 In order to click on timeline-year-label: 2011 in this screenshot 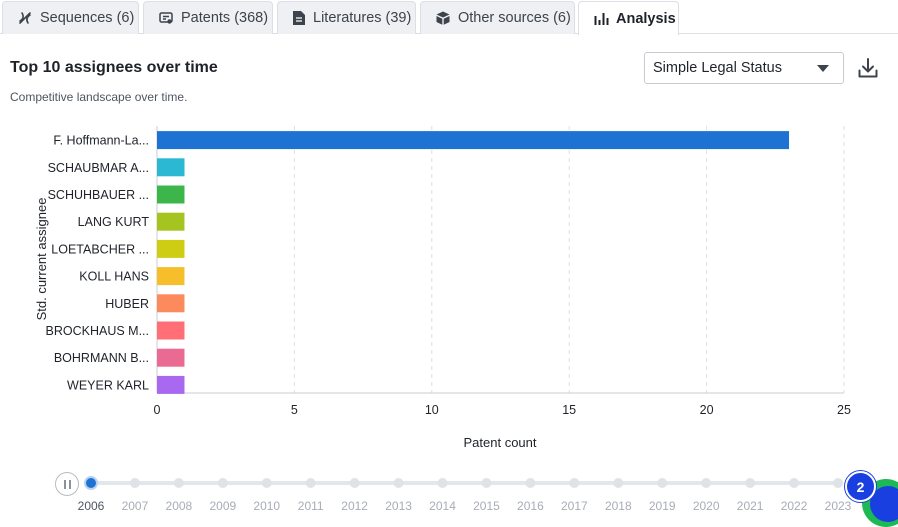, I will do `click(311, 506)`.